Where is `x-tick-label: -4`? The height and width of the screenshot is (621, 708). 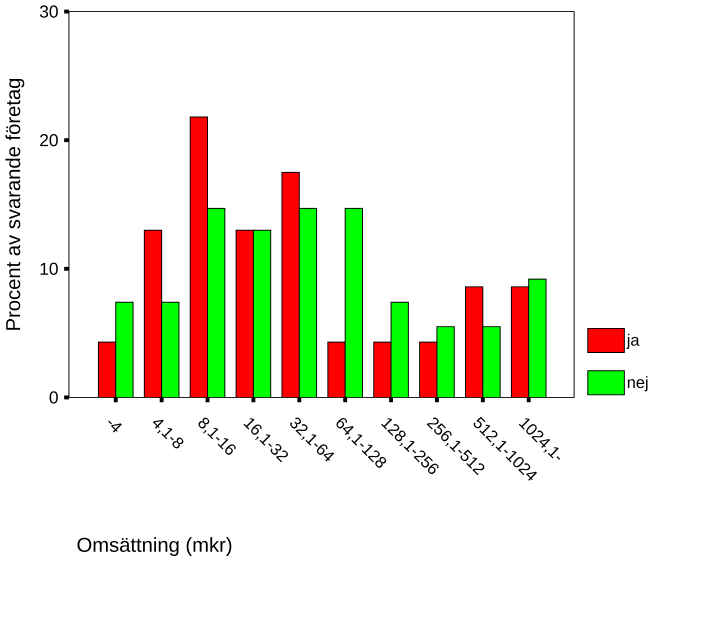 x-tick-label: -4 is located at coordinates (115, 426).